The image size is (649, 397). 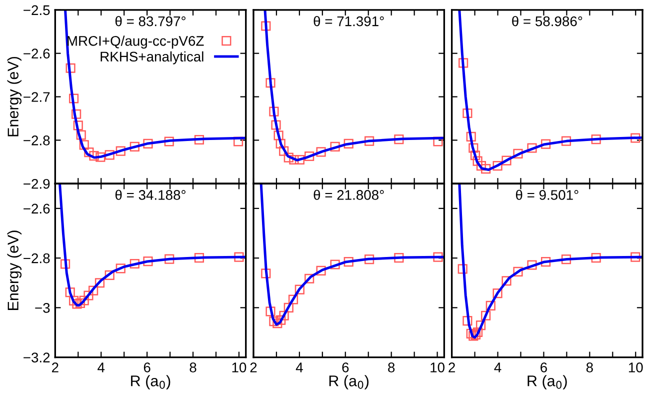 I want to click on chart-title: θ = 9.501°, so click(x=547, y=195).